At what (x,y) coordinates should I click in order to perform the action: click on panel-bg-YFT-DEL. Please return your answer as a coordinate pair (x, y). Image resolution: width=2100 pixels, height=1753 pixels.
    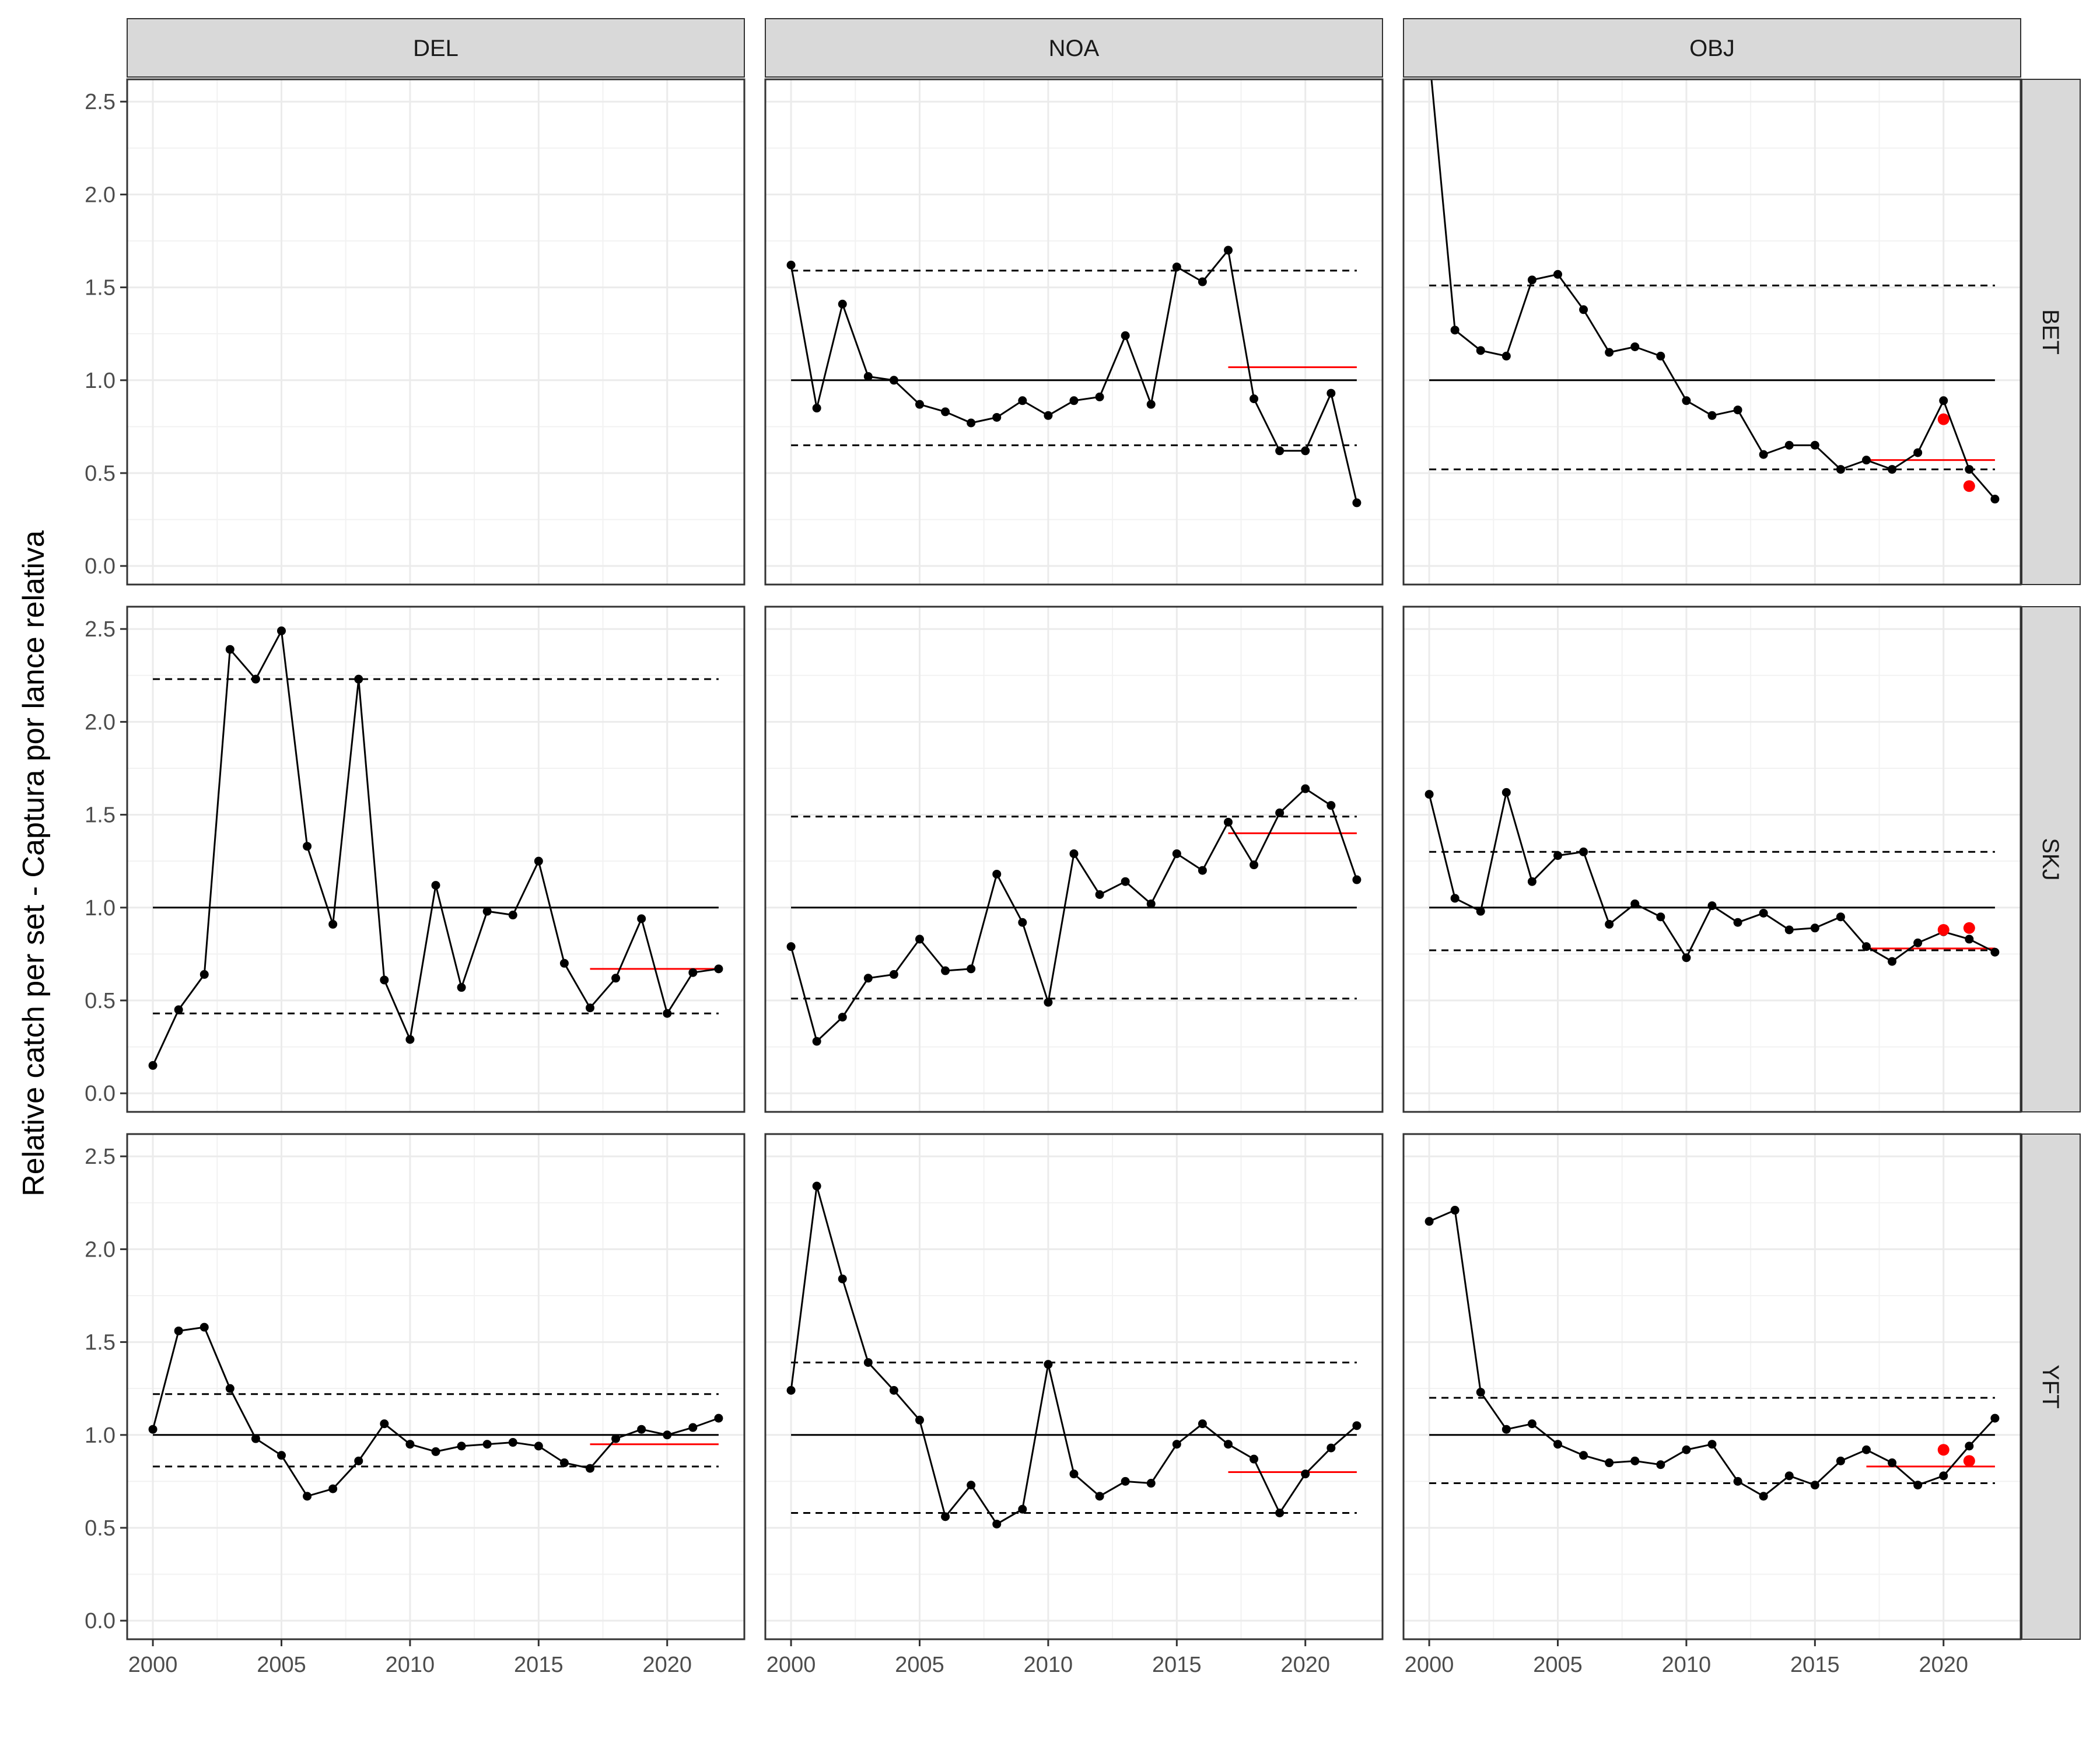
    Looking at the image, I should click on (435, 1386).